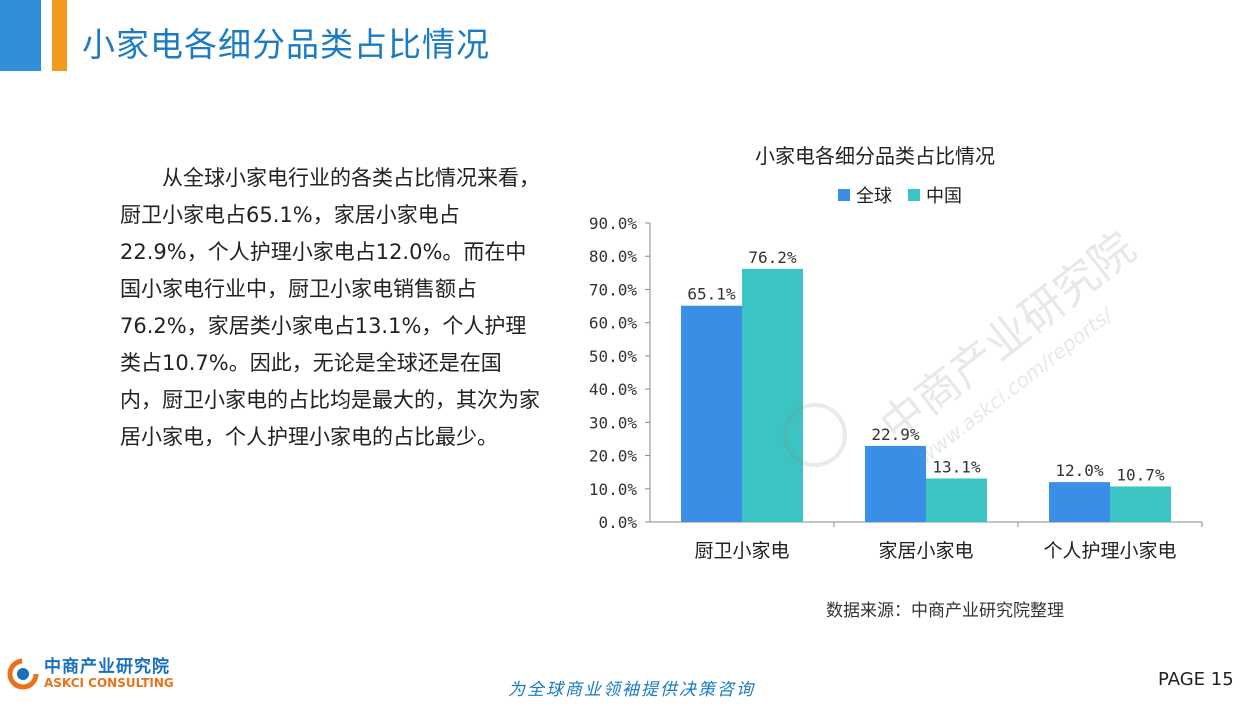 The width and height of the screenshot is (1250, 710). What do you see at coordinates (613, 389) in the screenshot?
I see `y-tick-label: 40.0%` at bounding box center [613, 389].